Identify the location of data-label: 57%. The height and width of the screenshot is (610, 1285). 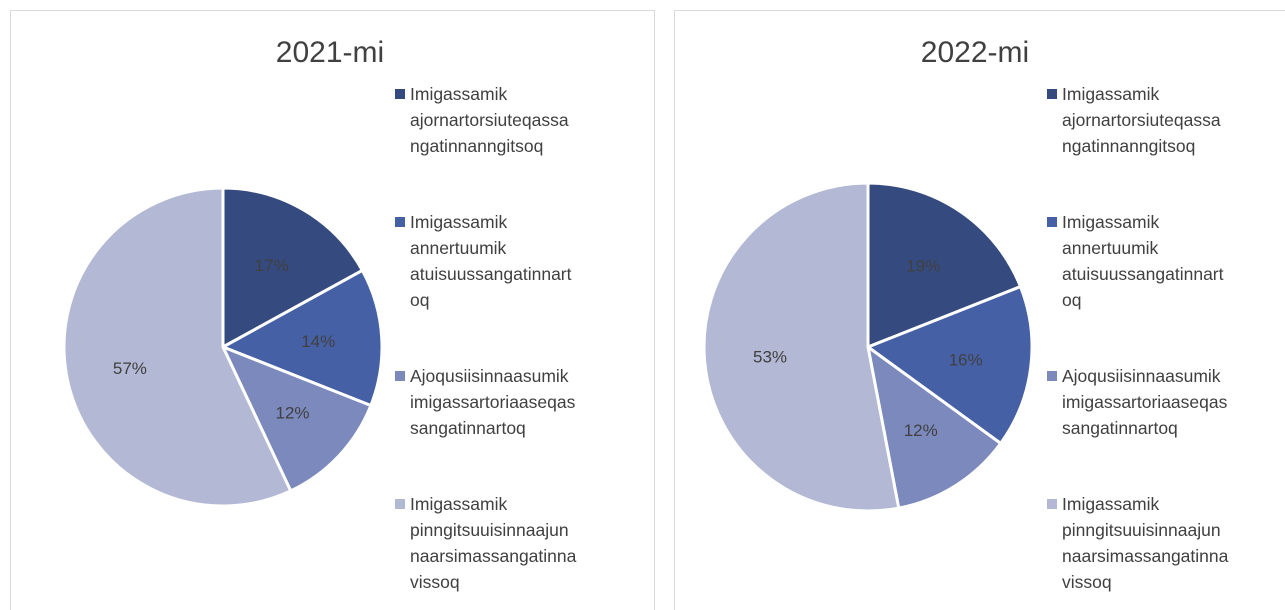
(130, 368).